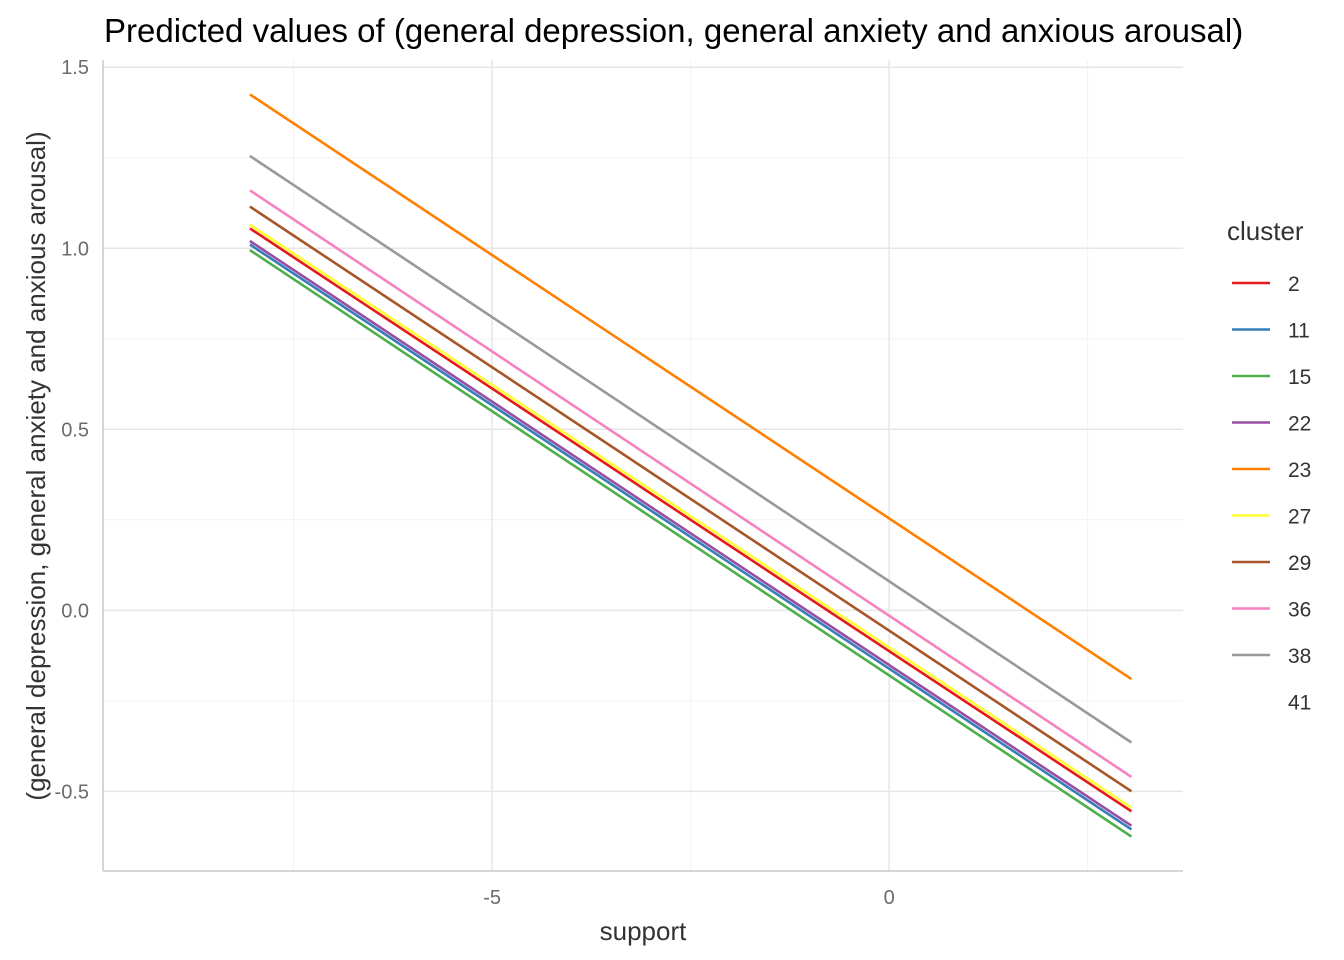 The image size is (1344, 960). Describe the element at coordinates (1265, 231) in the screenshot. I see `legend-title: cluster` at that location.